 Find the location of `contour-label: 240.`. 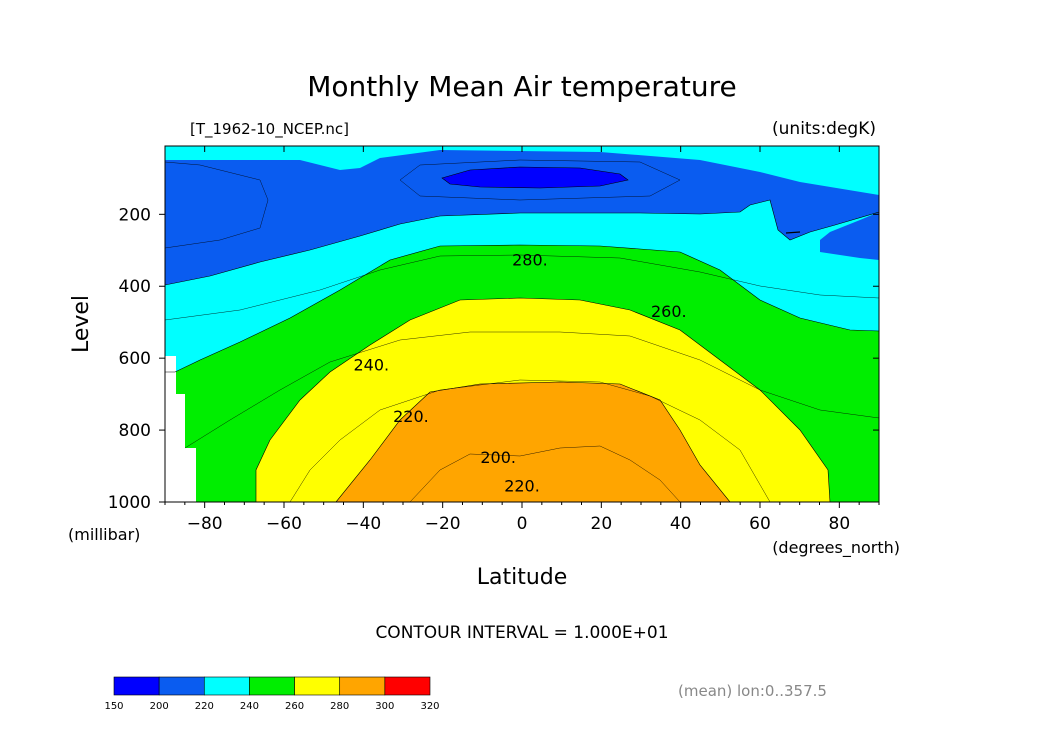

contour-label: 240. is located at coordinates (371, 364).